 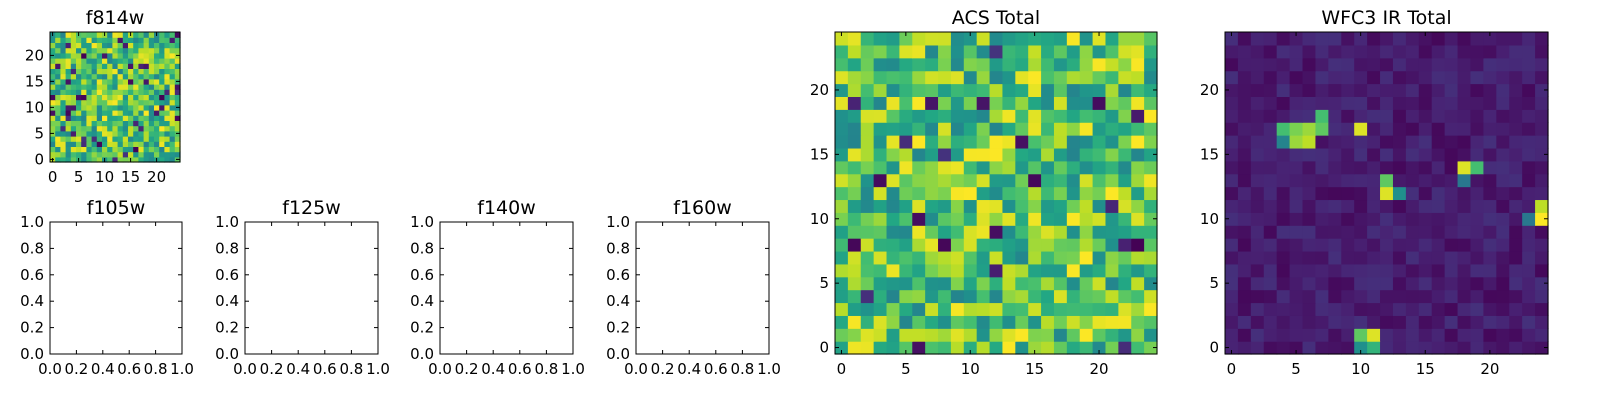 What do you see at coordinates (618, 222) in the screenshot?
I see `y-tick-label: 1.0` at bounding box center [618, 222].